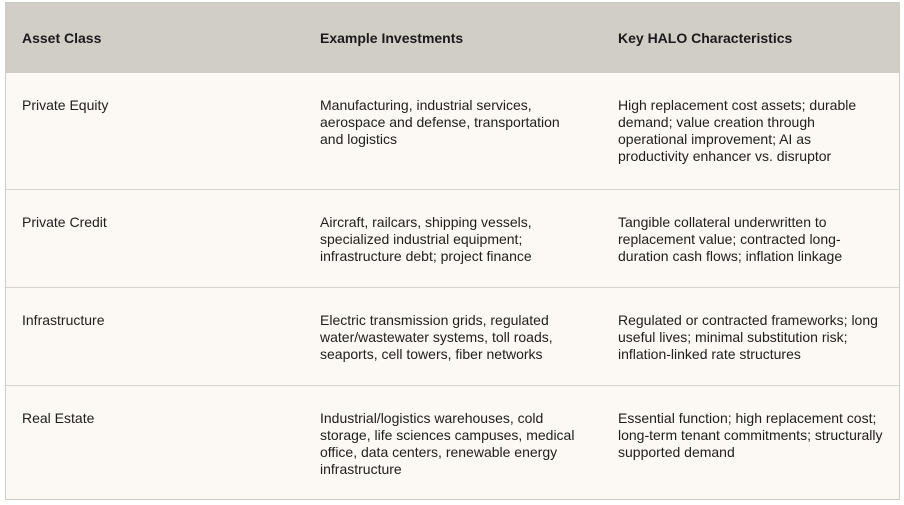 This screenshot has height=505, width=904. Describe the element at coordinates (65, 105) in the screenshot. I see `cell-asset-class: Private Equity` at that location.